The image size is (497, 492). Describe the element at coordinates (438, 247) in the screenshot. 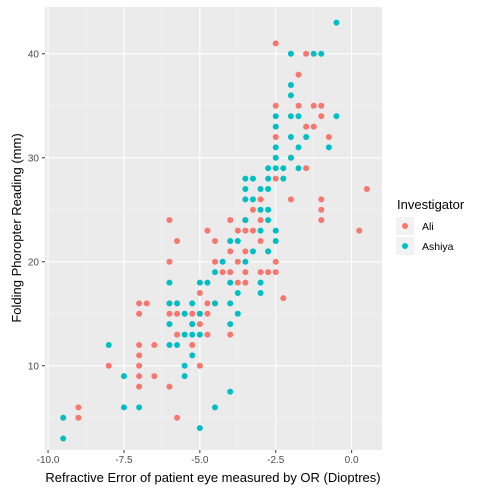

I see `legend-label-ashiya: Ashiya` at that location.